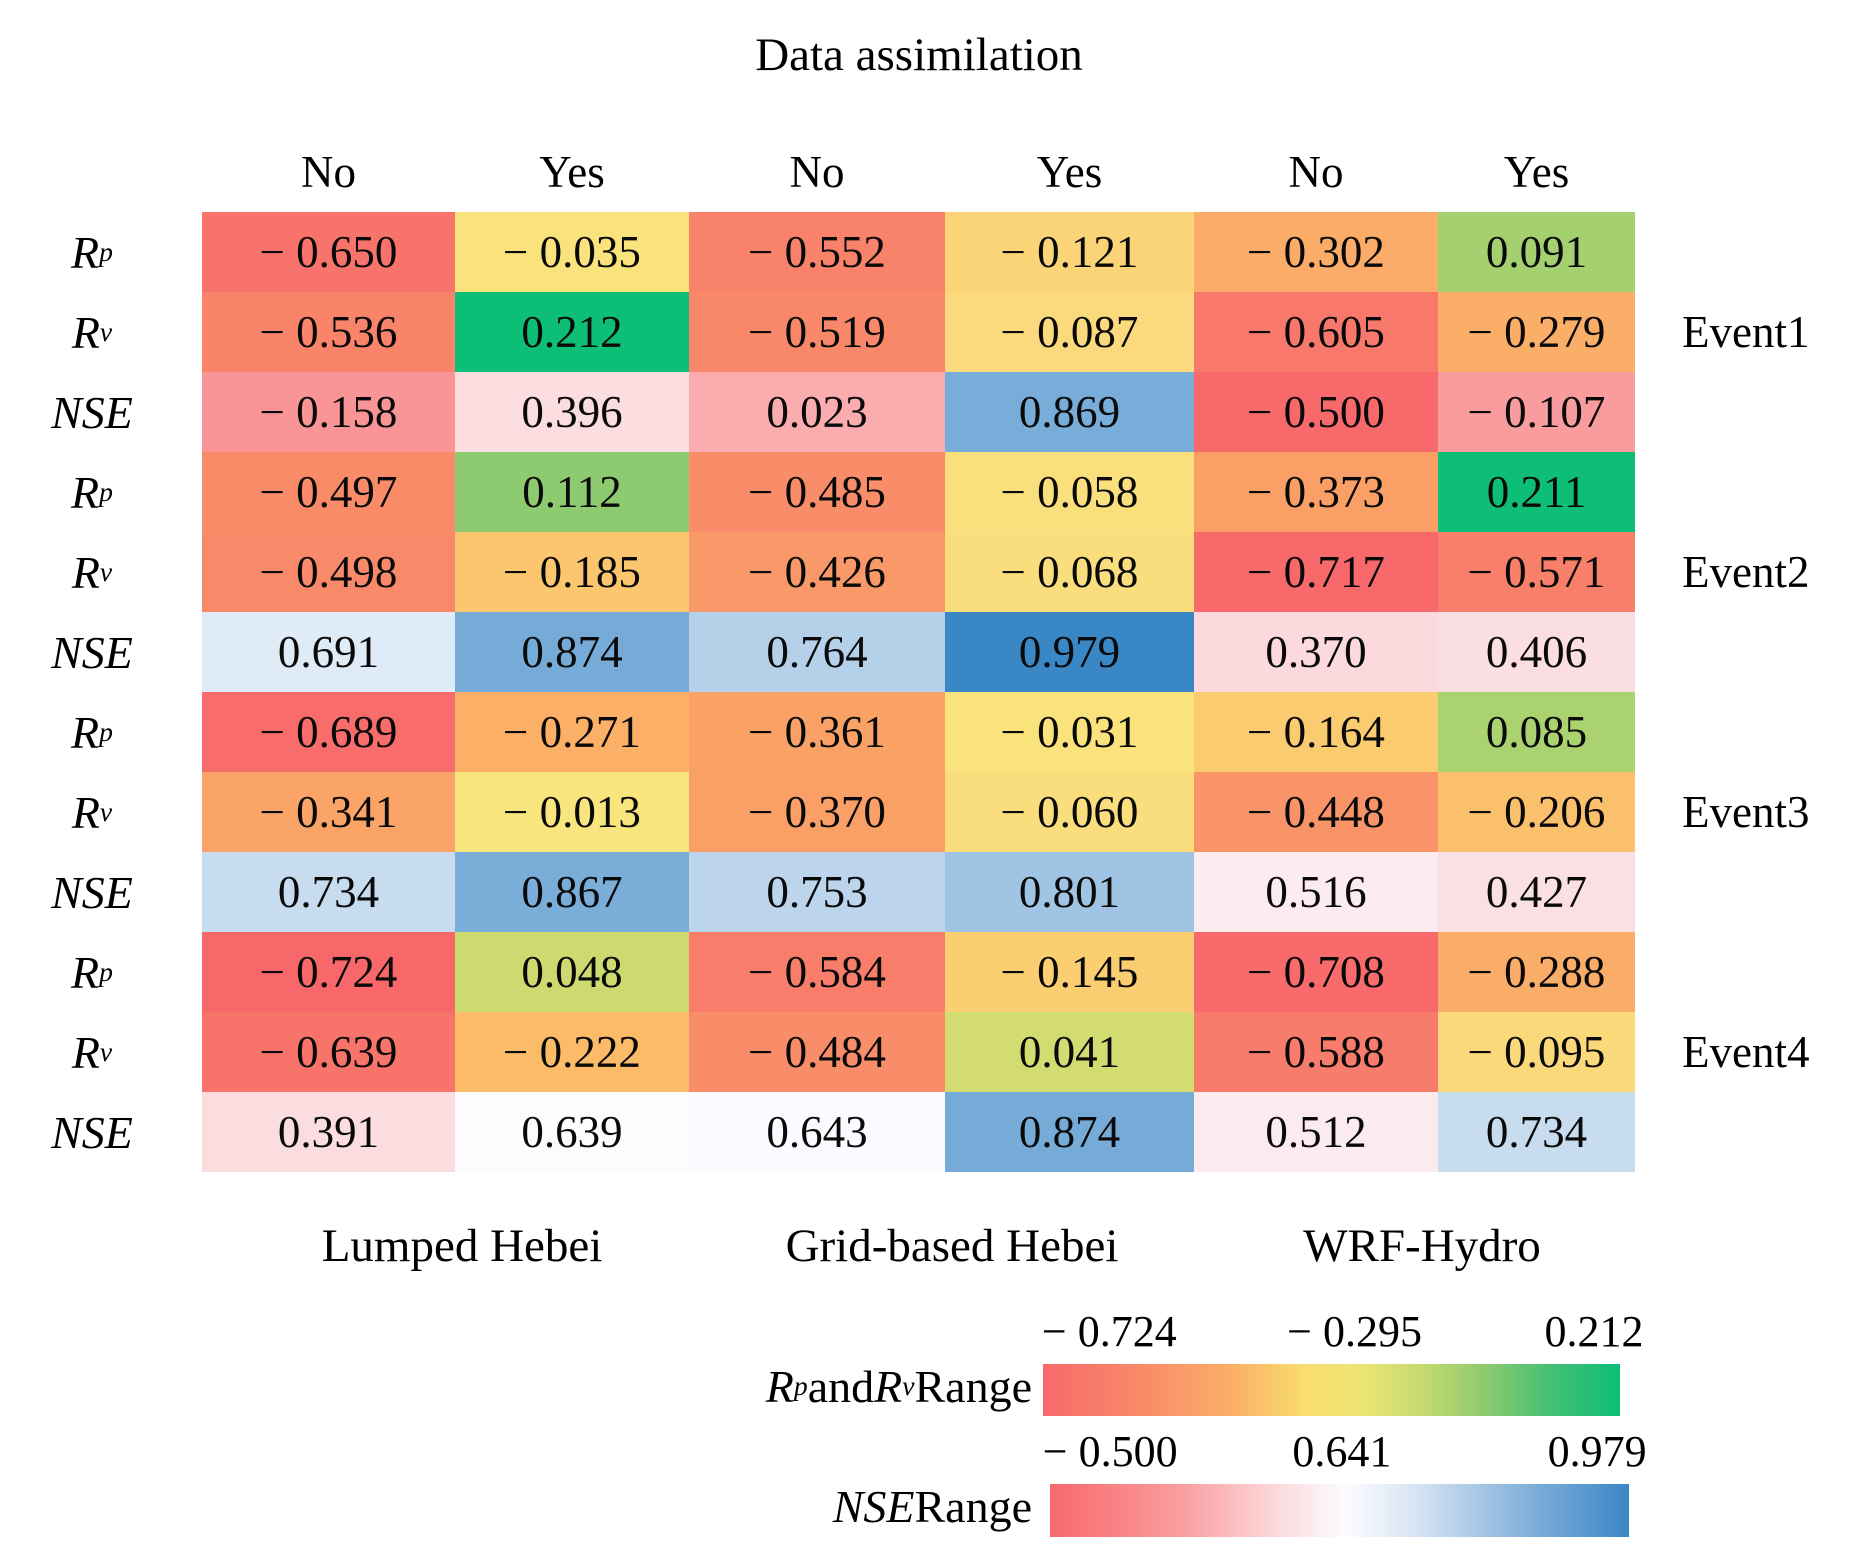 The image size is (1861, 1567). I want to click on heatmap-cell: 0.643, so click(817, 1132).